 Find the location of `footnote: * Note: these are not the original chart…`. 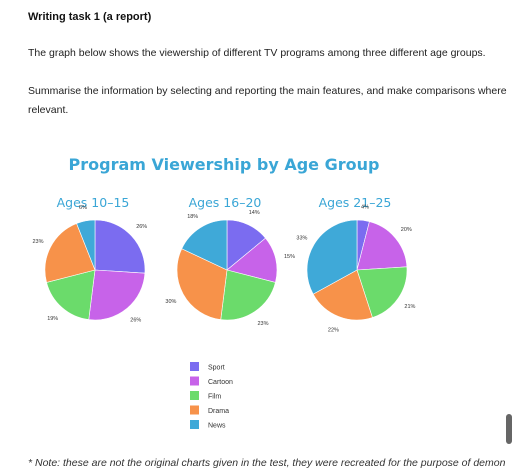

footnote: * Note: these are not the original chart… is located at coordinates (267, 463).